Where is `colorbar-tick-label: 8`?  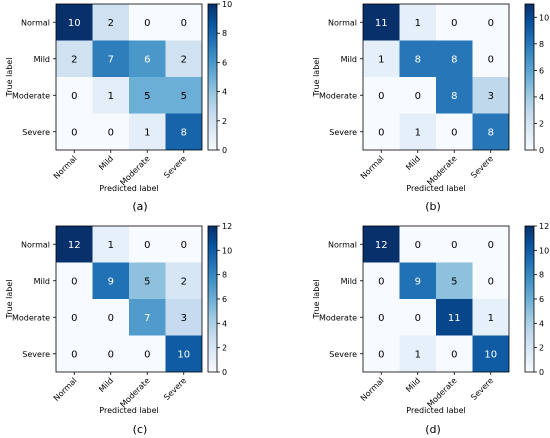
colorbar-tick-label: 8 is located at coordinates (224, 33).